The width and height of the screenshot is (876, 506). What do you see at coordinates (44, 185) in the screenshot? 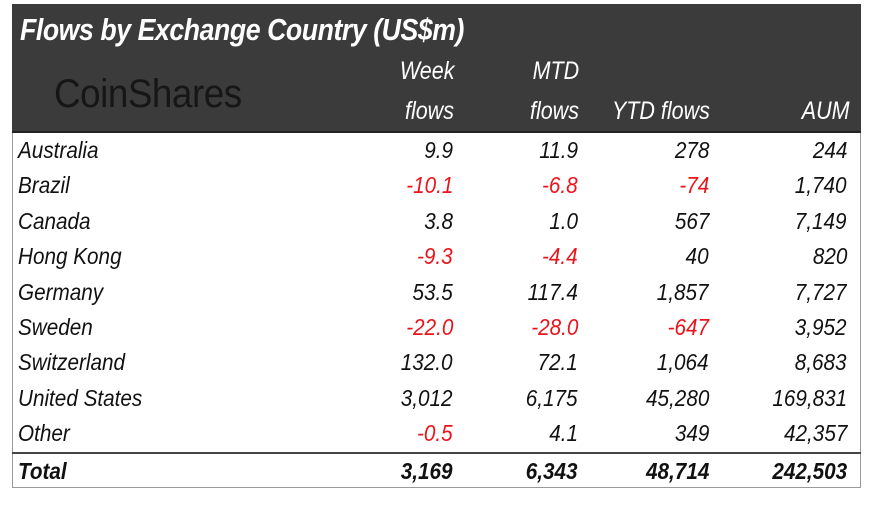
I see `country-name: Brazil` at bounding box center [44, 185].